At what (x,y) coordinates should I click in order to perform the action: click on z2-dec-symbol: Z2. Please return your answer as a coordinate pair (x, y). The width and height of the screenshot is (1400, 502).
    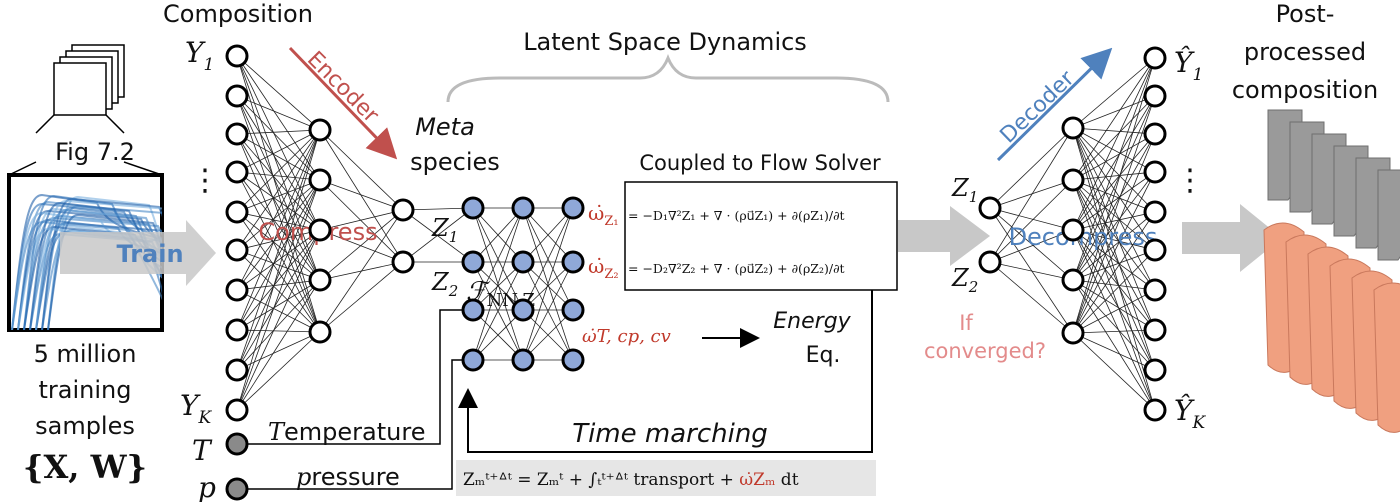
    Looking at the image, I should click on (964, 280).